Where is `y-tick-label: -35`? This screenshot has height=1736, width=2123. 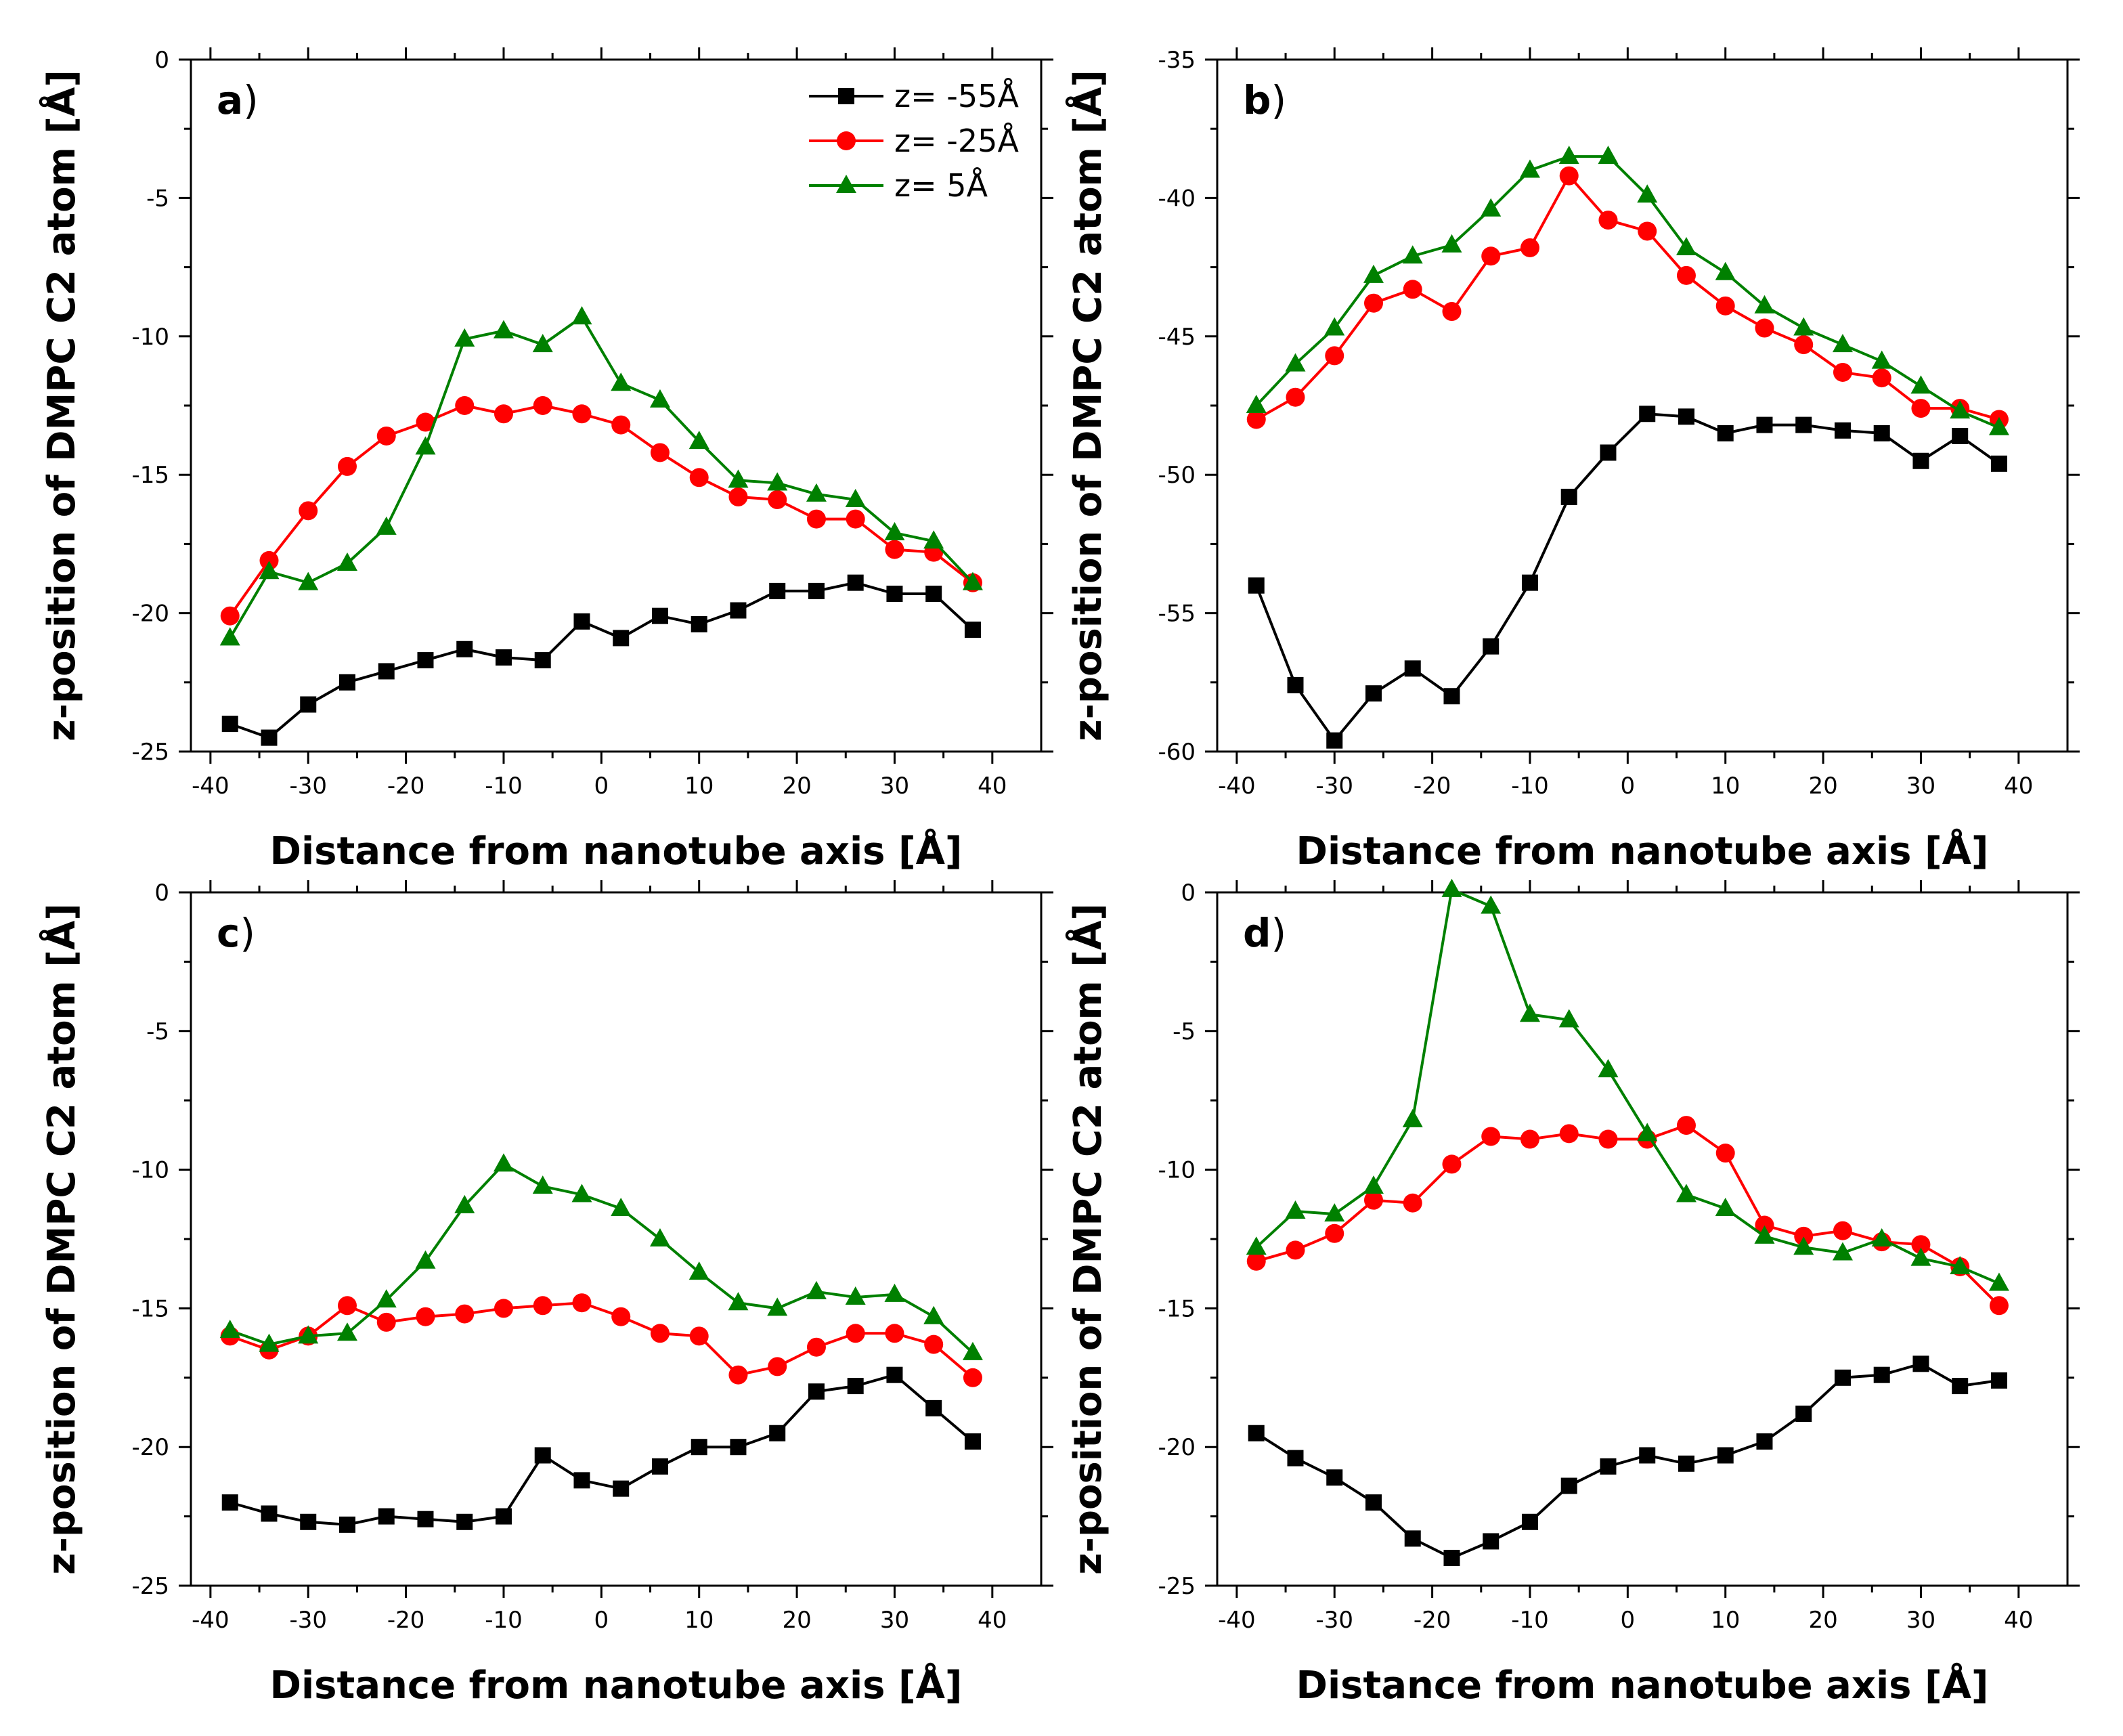
y-tick-label: -35 is located at coordinates (1177, 60).